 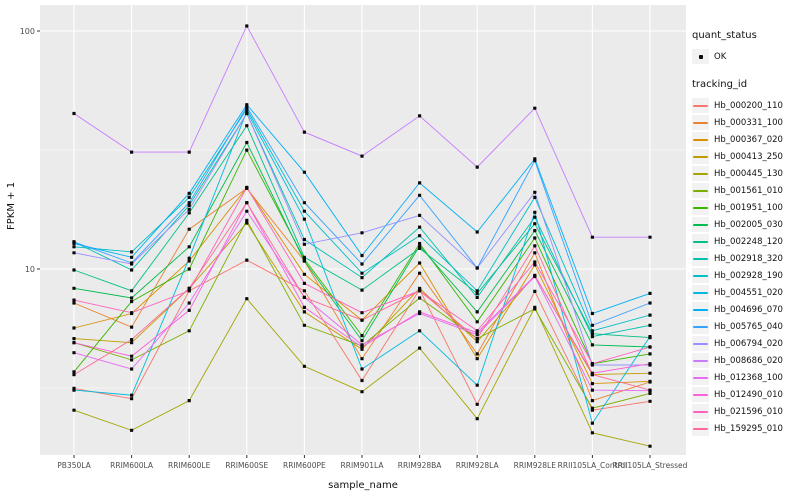 What do you see at coordinates (748, 241) in the screenshot?
I see `legend-entry-label: Hb_002248_120` at bounding box center [748, 241].